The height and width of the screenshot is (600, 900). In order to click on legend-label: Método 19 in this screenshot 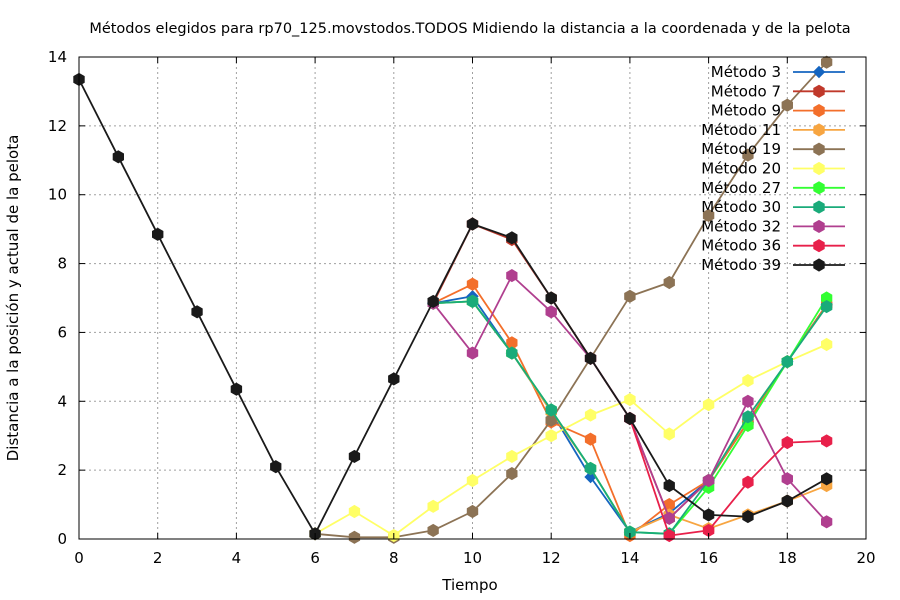, I will do `click(741, 149)`.